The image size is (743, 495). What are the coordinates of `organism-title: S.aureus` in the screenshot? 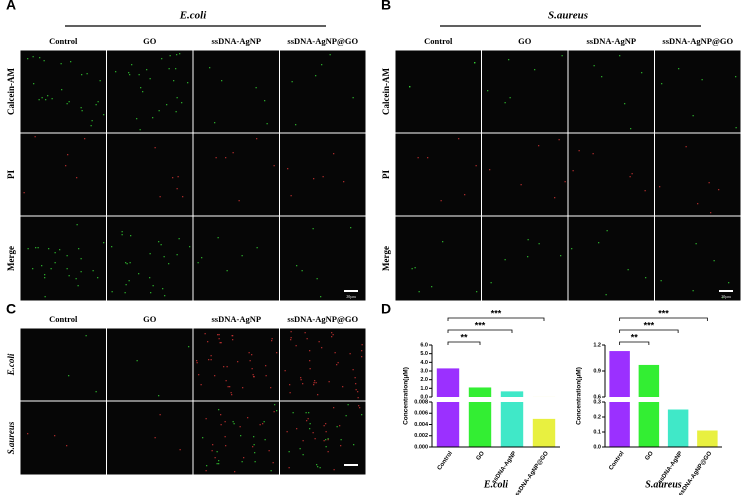 It's located at (568, 16).